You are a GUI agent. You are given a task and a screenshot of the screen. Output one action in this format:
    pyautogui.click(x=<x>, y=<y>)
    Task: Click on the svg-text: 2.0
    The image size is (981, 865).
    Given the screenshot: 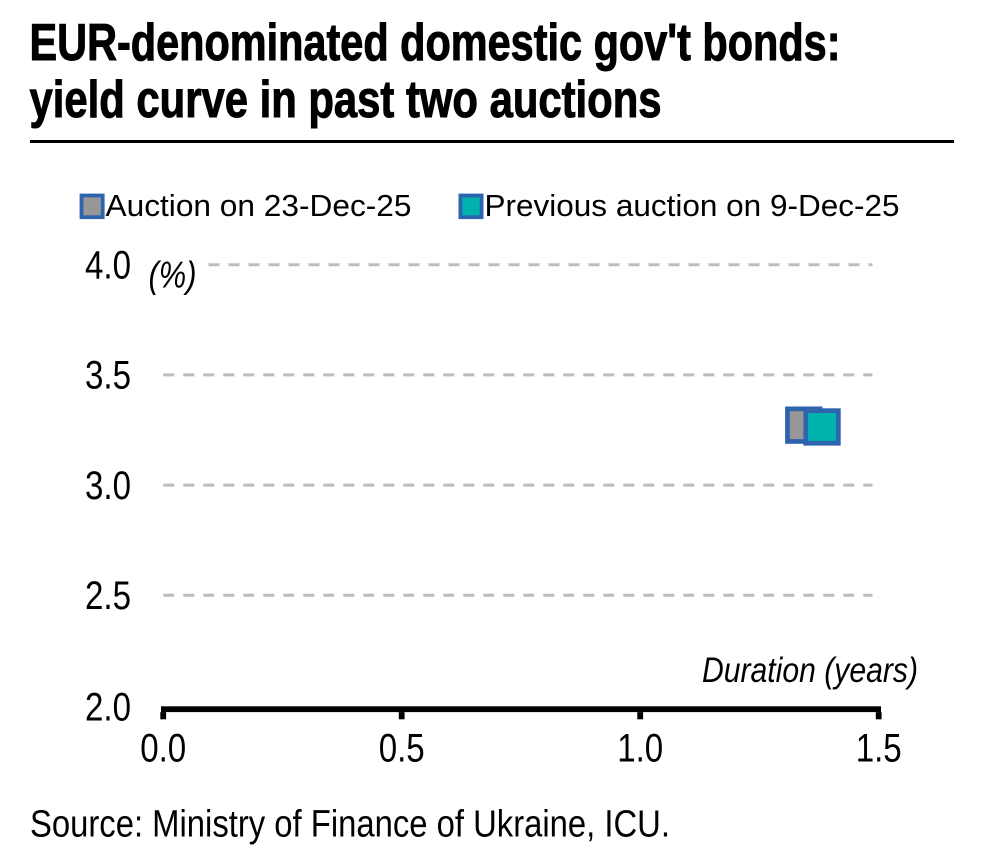 What is the action you would take?
    pyautogui.click(x=108, y=708)
    